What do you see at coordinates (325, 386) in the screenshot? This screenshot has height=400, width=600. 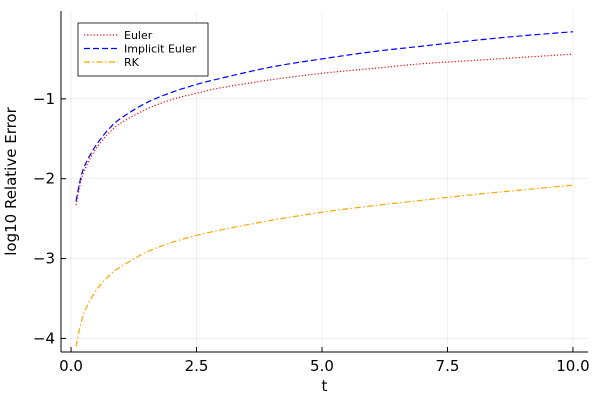 I see `x-axis-label: t` at bounding box center [325, 386].